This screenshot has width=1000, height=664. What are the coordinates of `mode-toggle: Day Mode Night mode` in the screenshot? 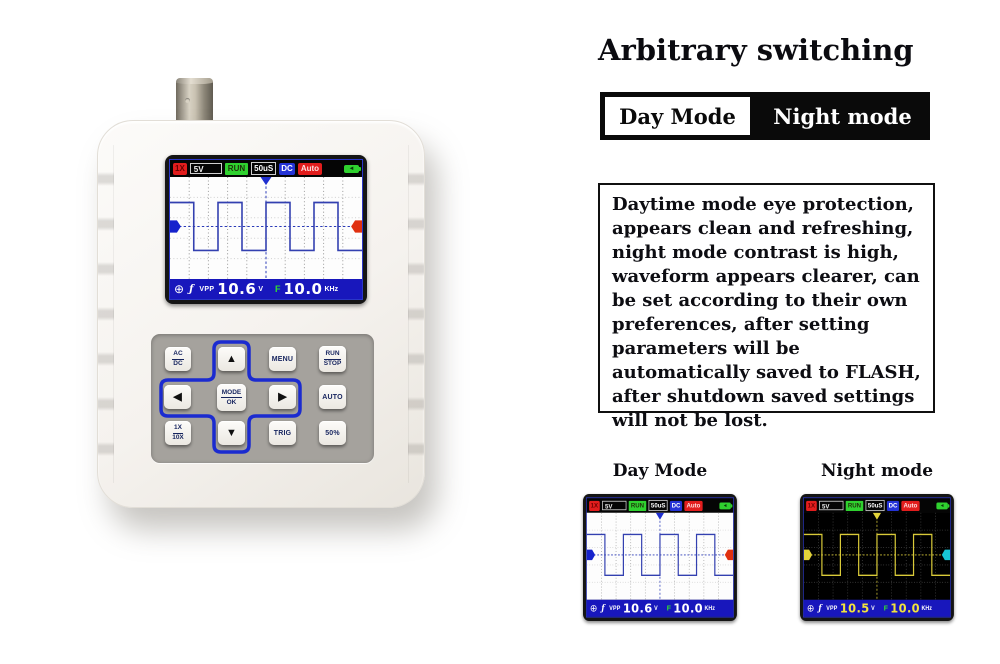 It's located at (765, 116).